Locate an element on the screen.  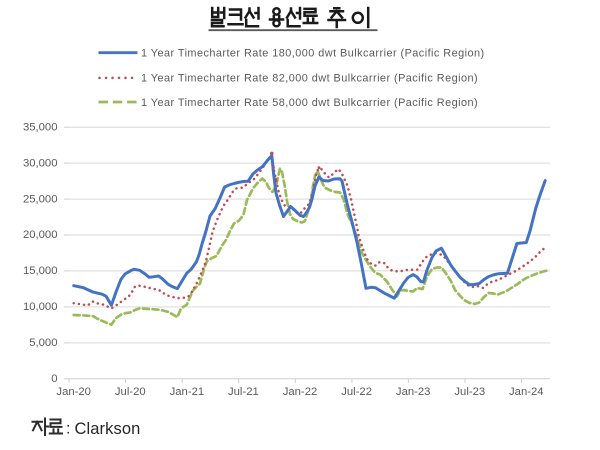
svg-text: Jan-21 is located at coordinates (187, 392).